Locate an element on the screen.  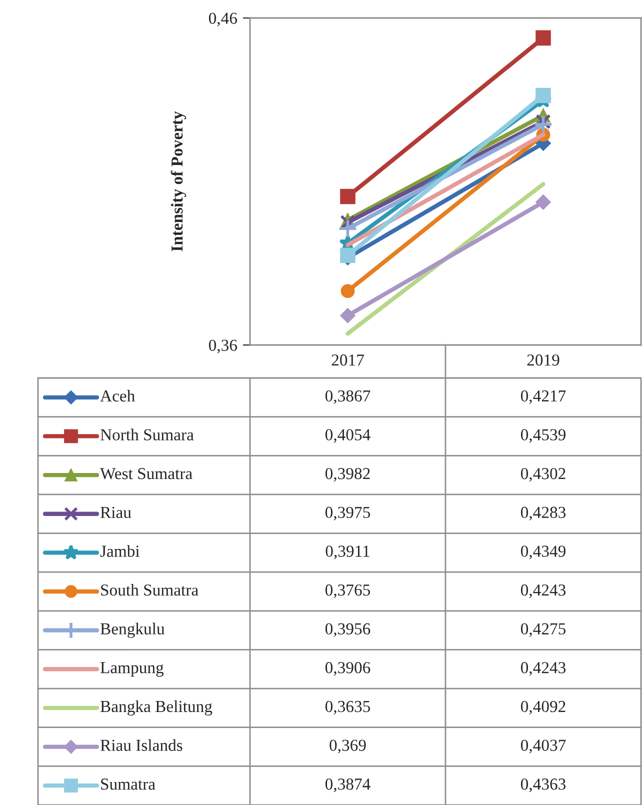
data-label: 0,3956 is located at coordinates (347, 630).